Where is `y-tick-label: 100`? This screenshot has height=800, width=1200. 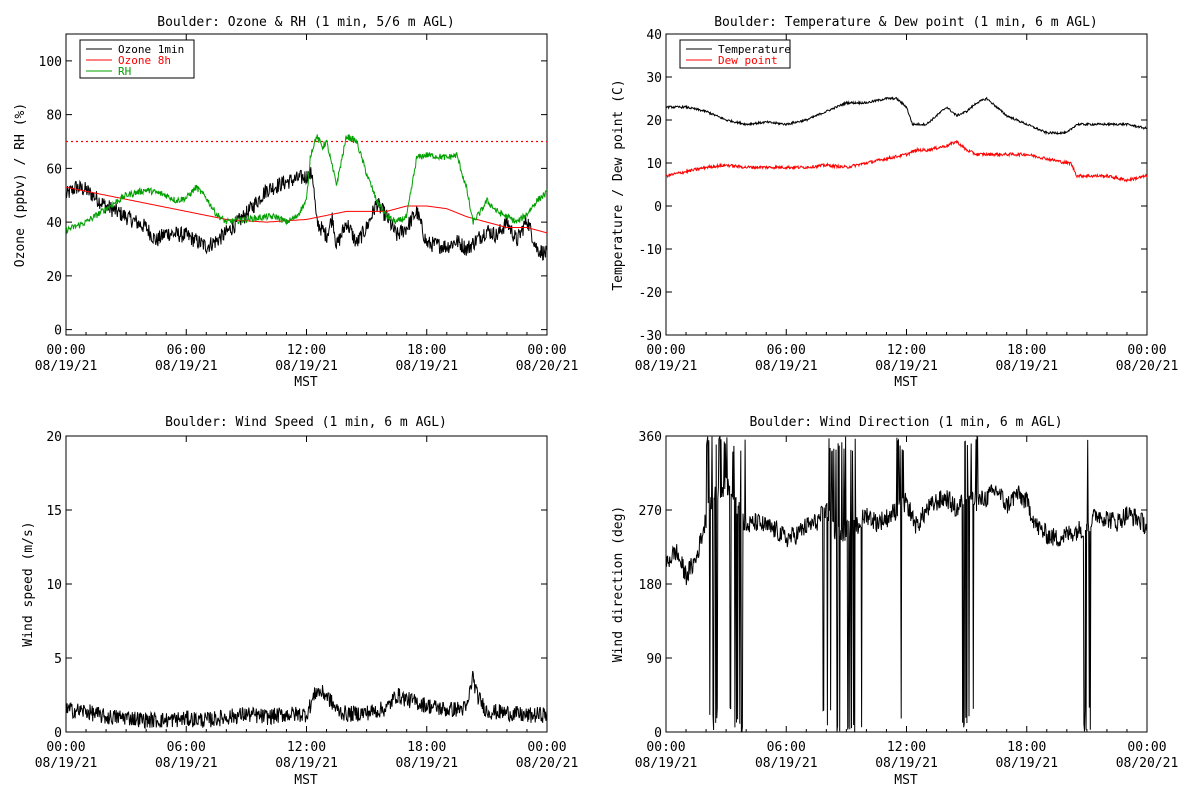
y-tick-label: 100 is located at coordinates (50, 62).